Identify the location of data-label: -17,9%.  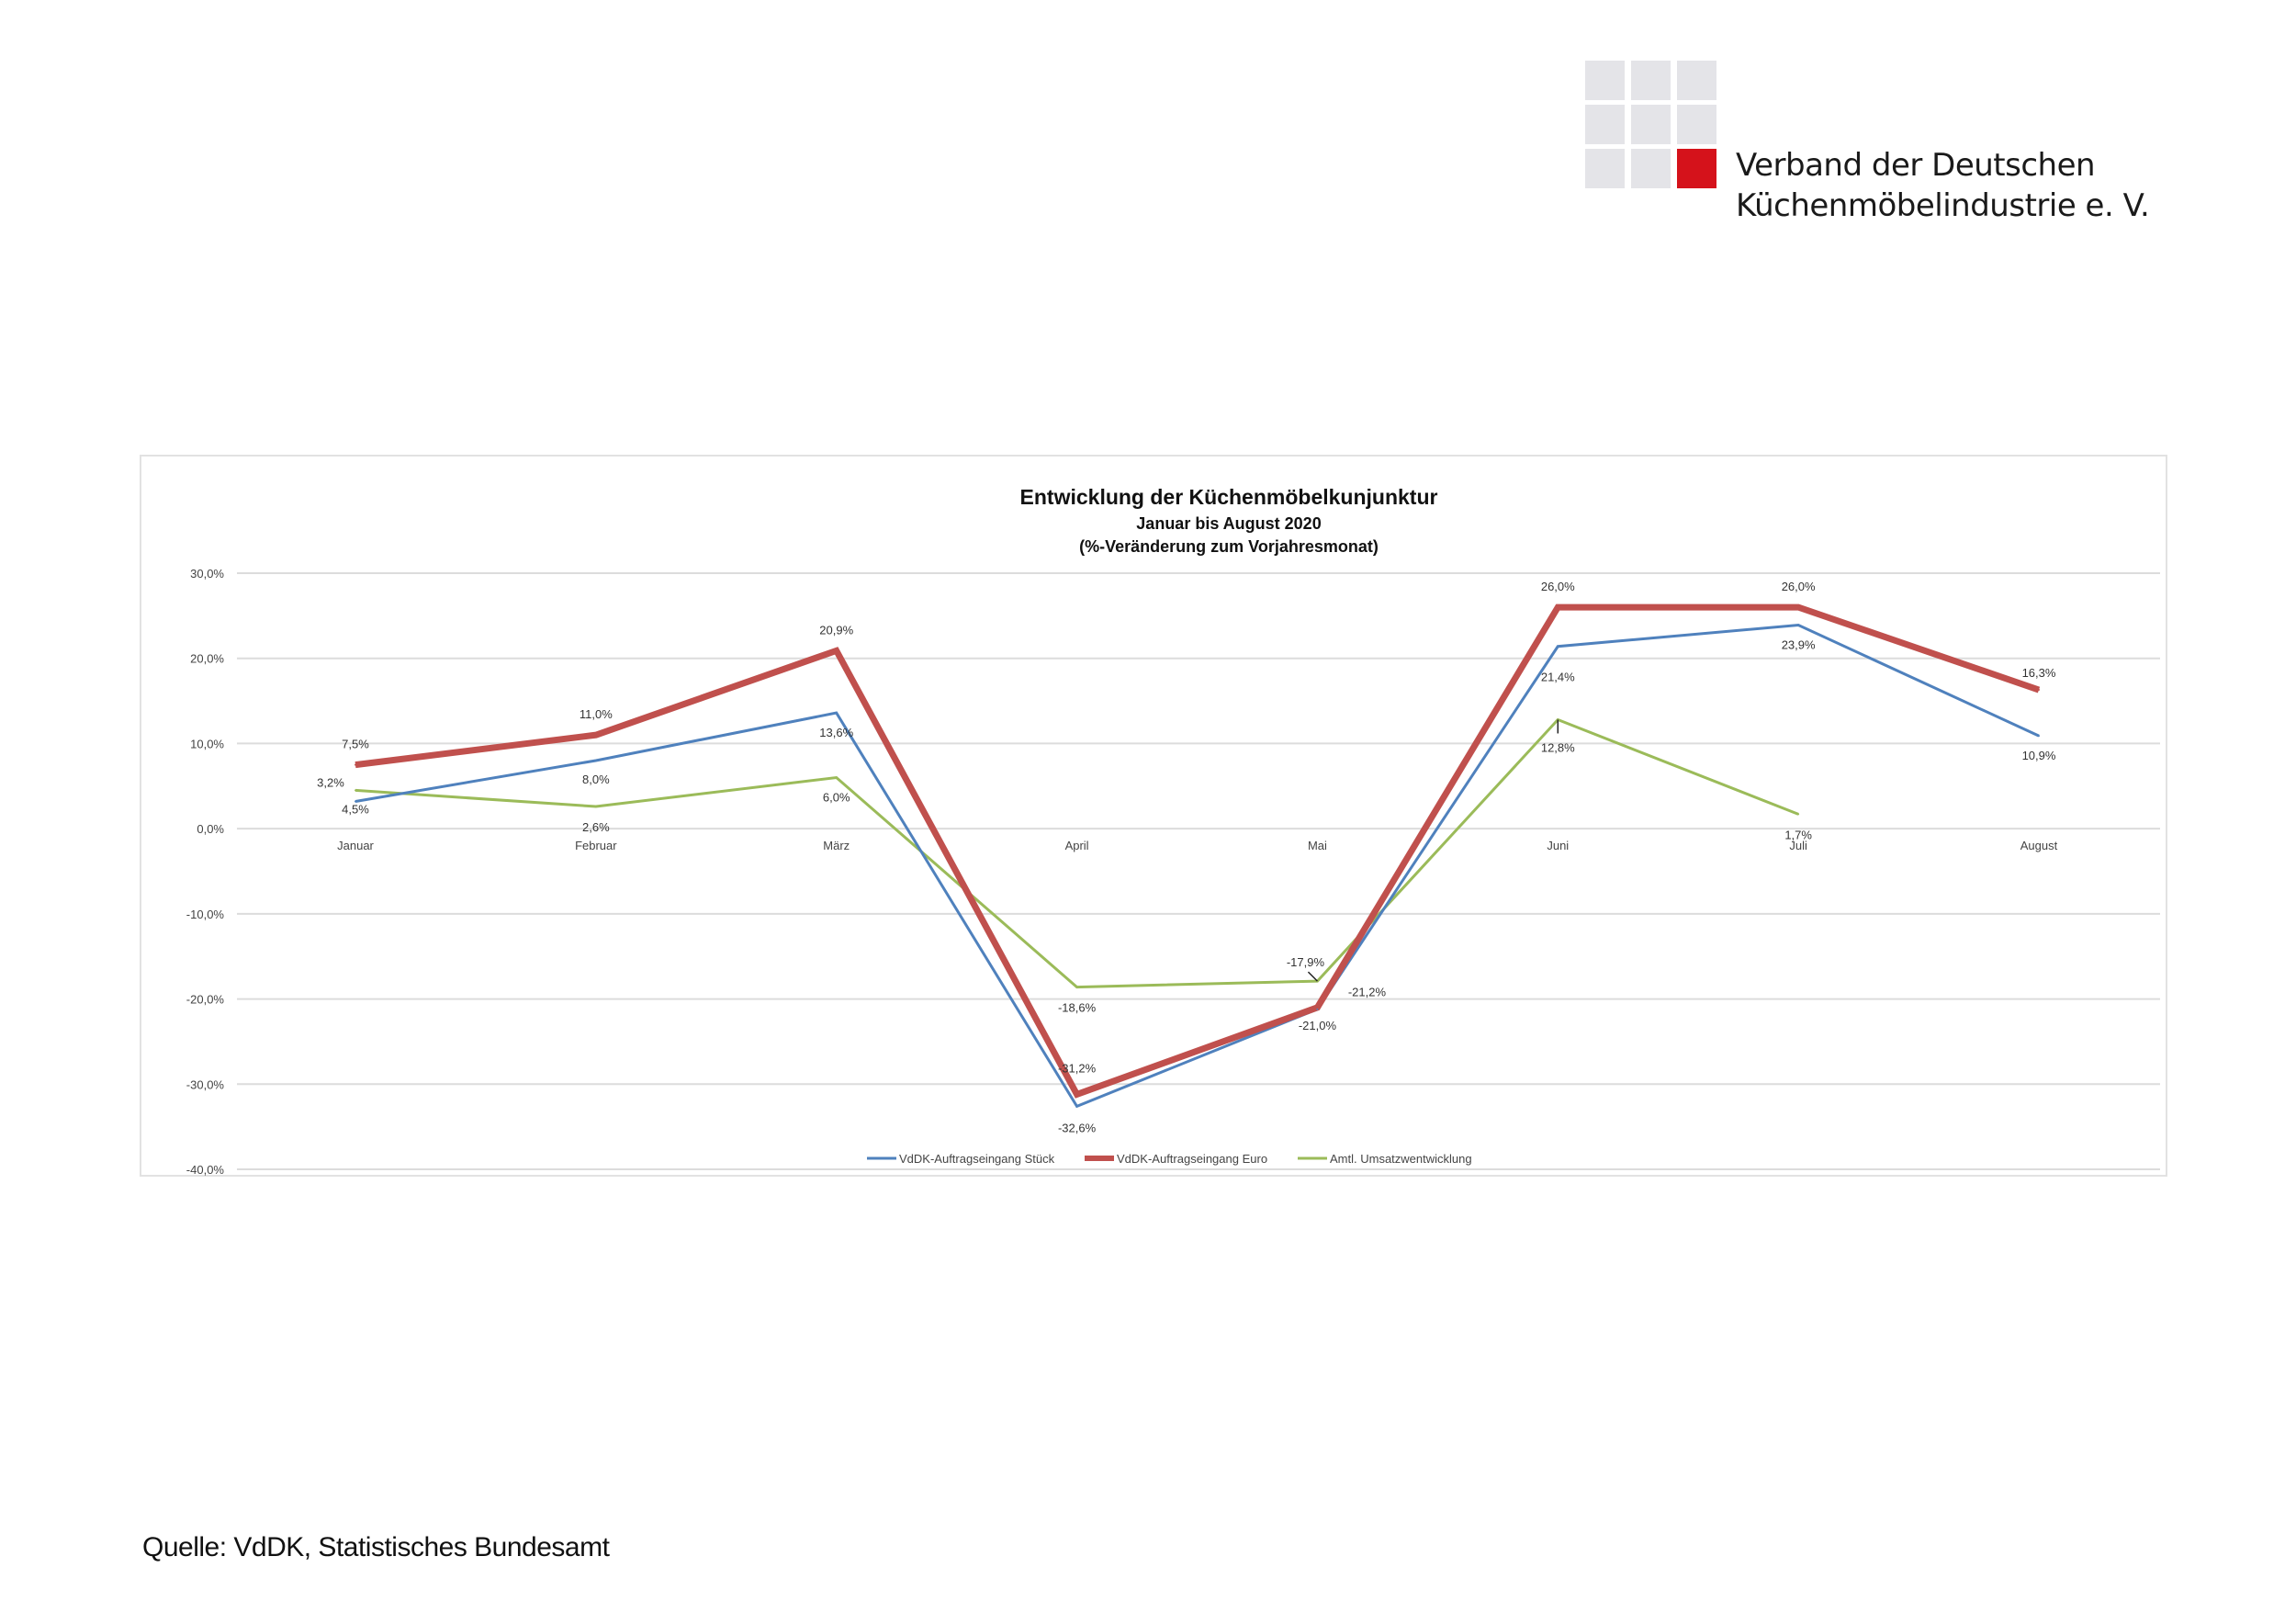
(1306, 962).